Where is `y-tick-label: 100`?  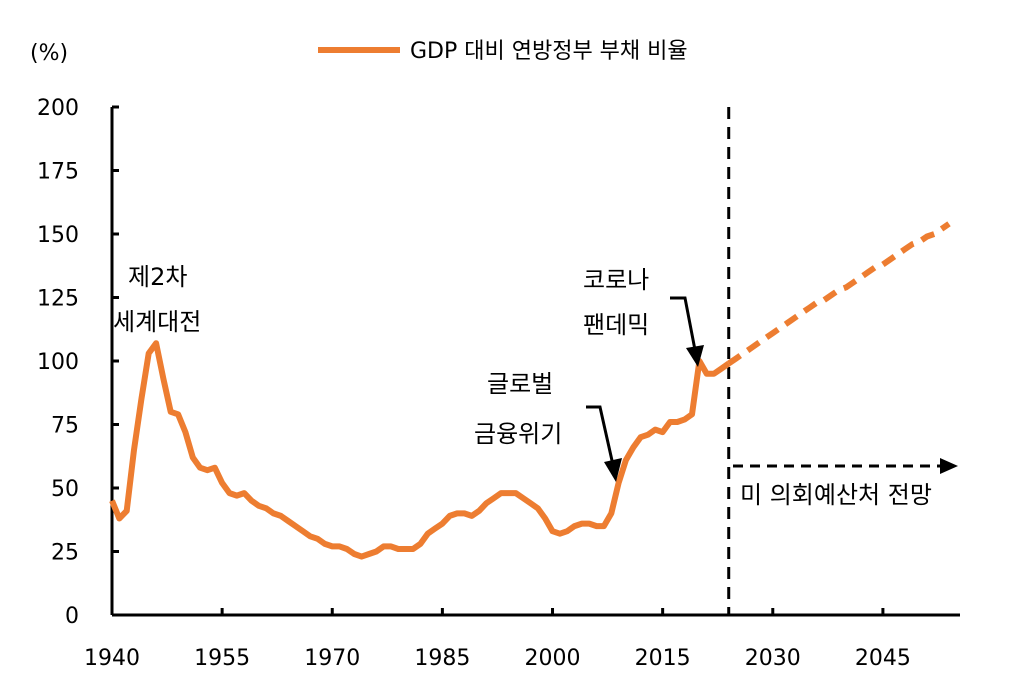
y-tick-label: 100 is located at coordinates (58, 362).